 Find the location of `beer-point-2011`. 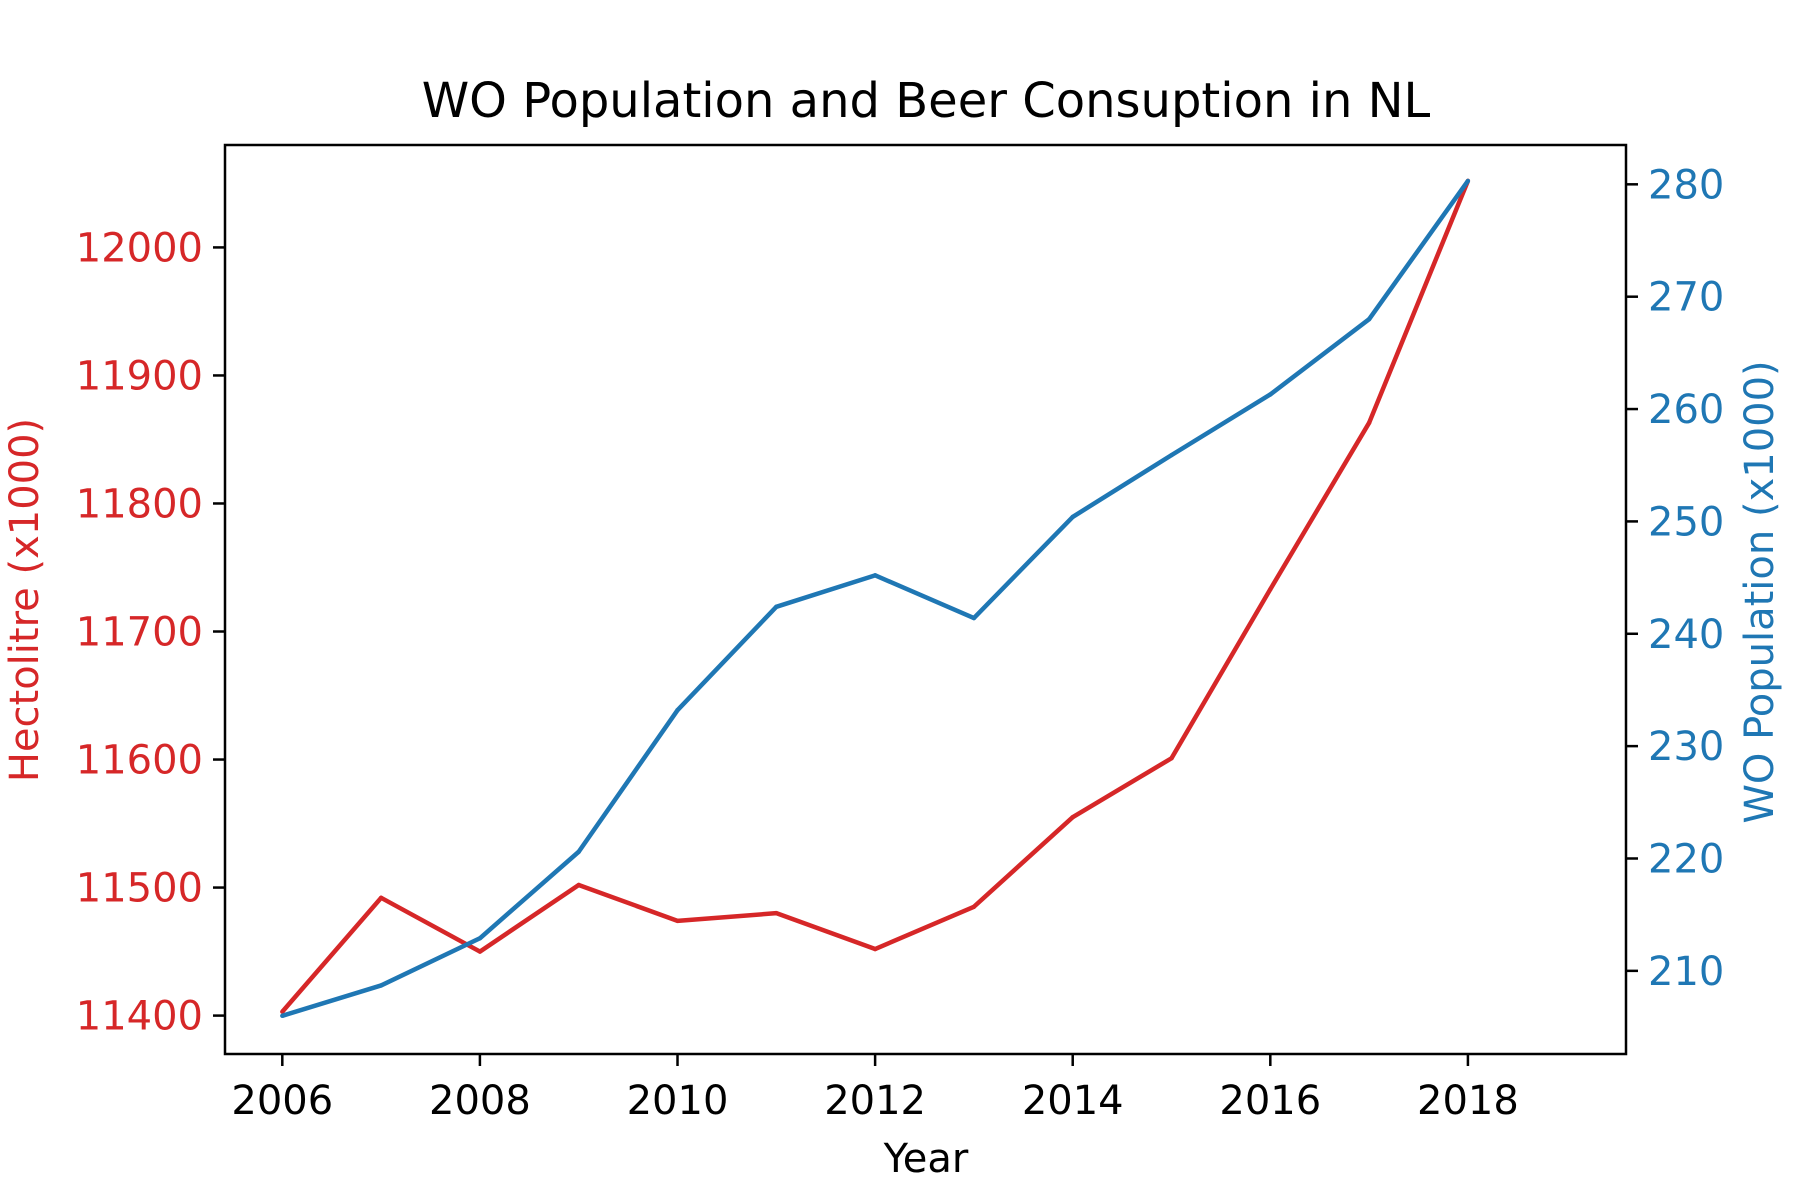

beer-point-2011 is located at coordinates (776, 913).